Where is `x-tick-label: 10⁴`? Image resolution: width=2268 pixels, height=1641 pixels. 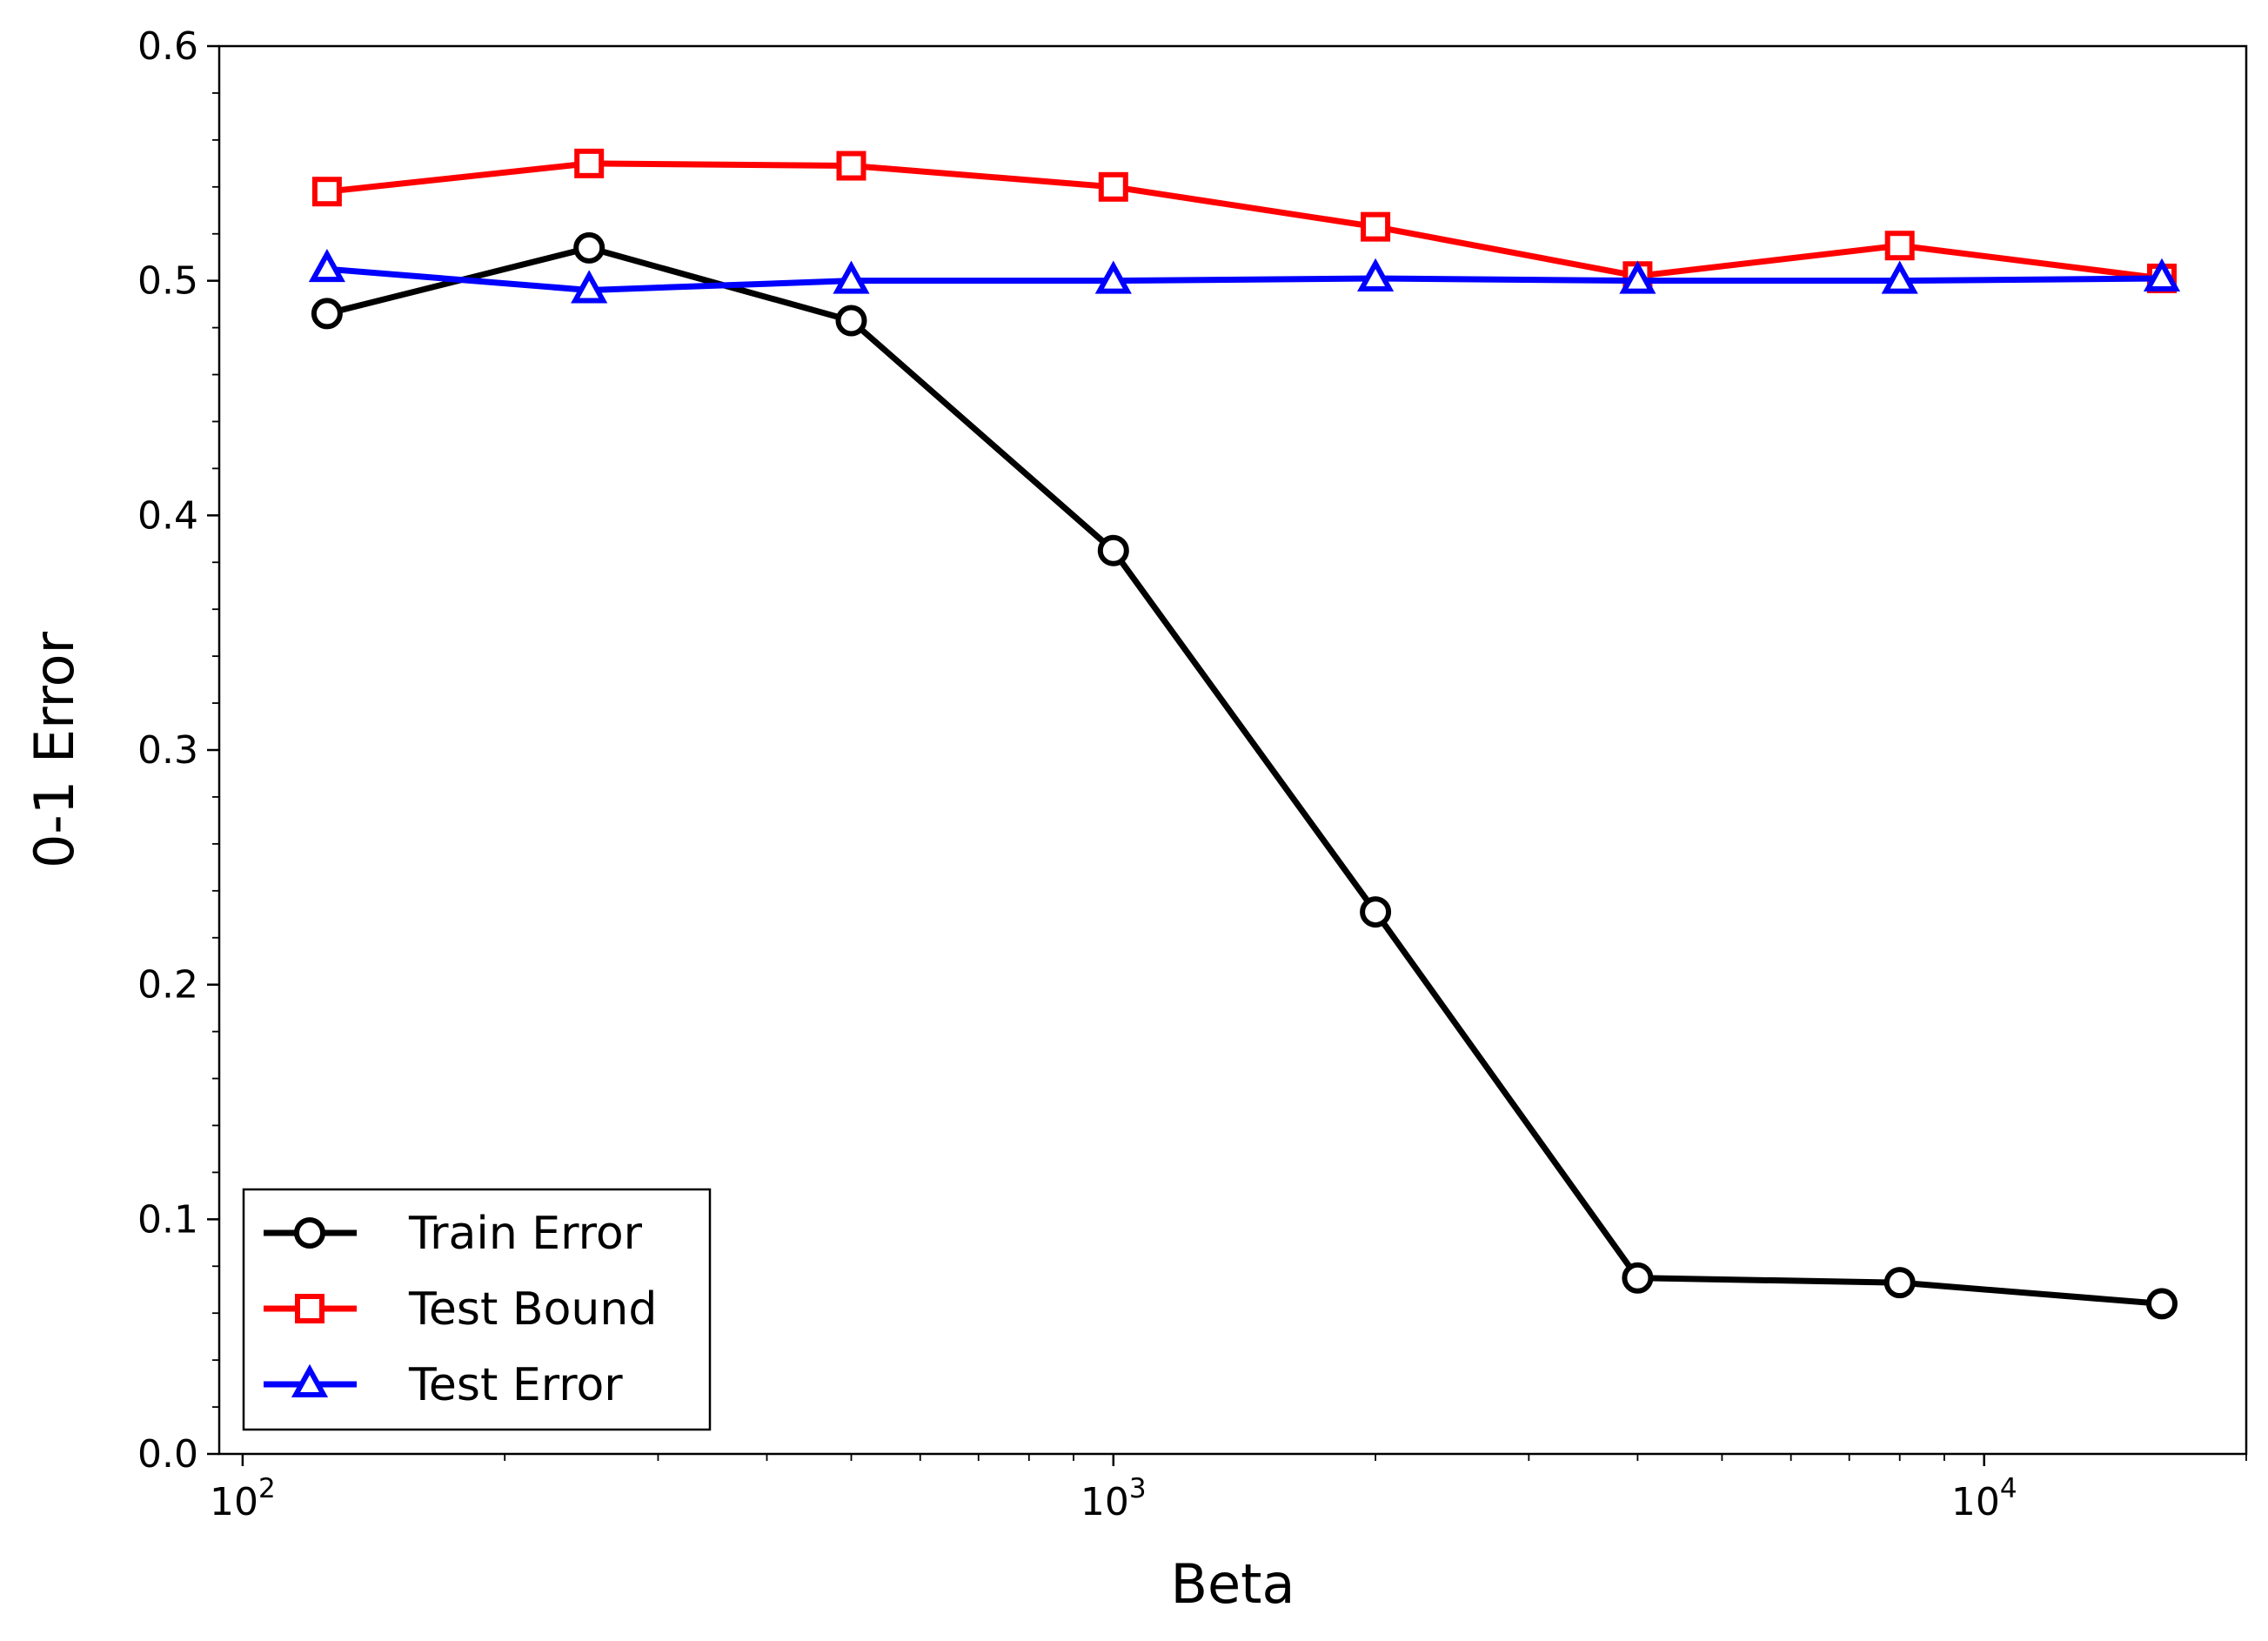 x-tick-label: 10⁴ is located at coordinates (1984, 1498).